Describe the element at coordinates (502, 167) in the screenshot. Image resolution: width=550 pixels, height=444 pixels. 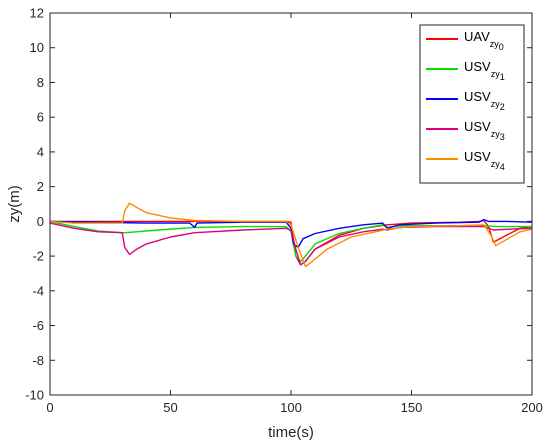
I see `legend-subindex: 4` at that location.